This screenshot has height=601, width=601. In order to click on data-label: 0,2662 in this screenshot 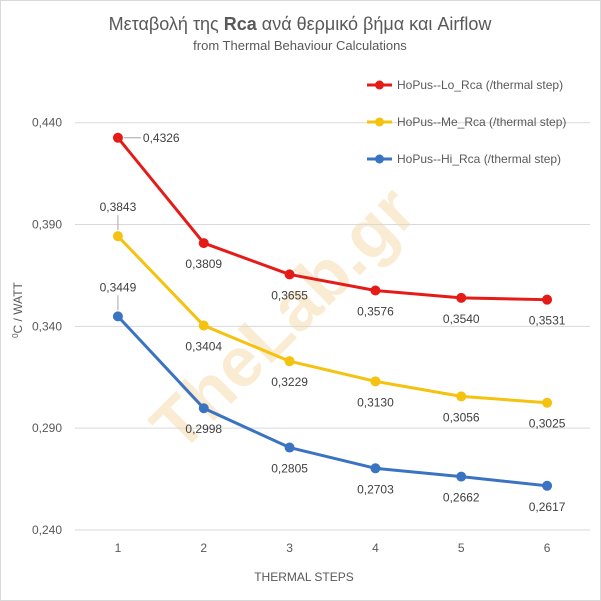, I will do `click(461, 498)`.